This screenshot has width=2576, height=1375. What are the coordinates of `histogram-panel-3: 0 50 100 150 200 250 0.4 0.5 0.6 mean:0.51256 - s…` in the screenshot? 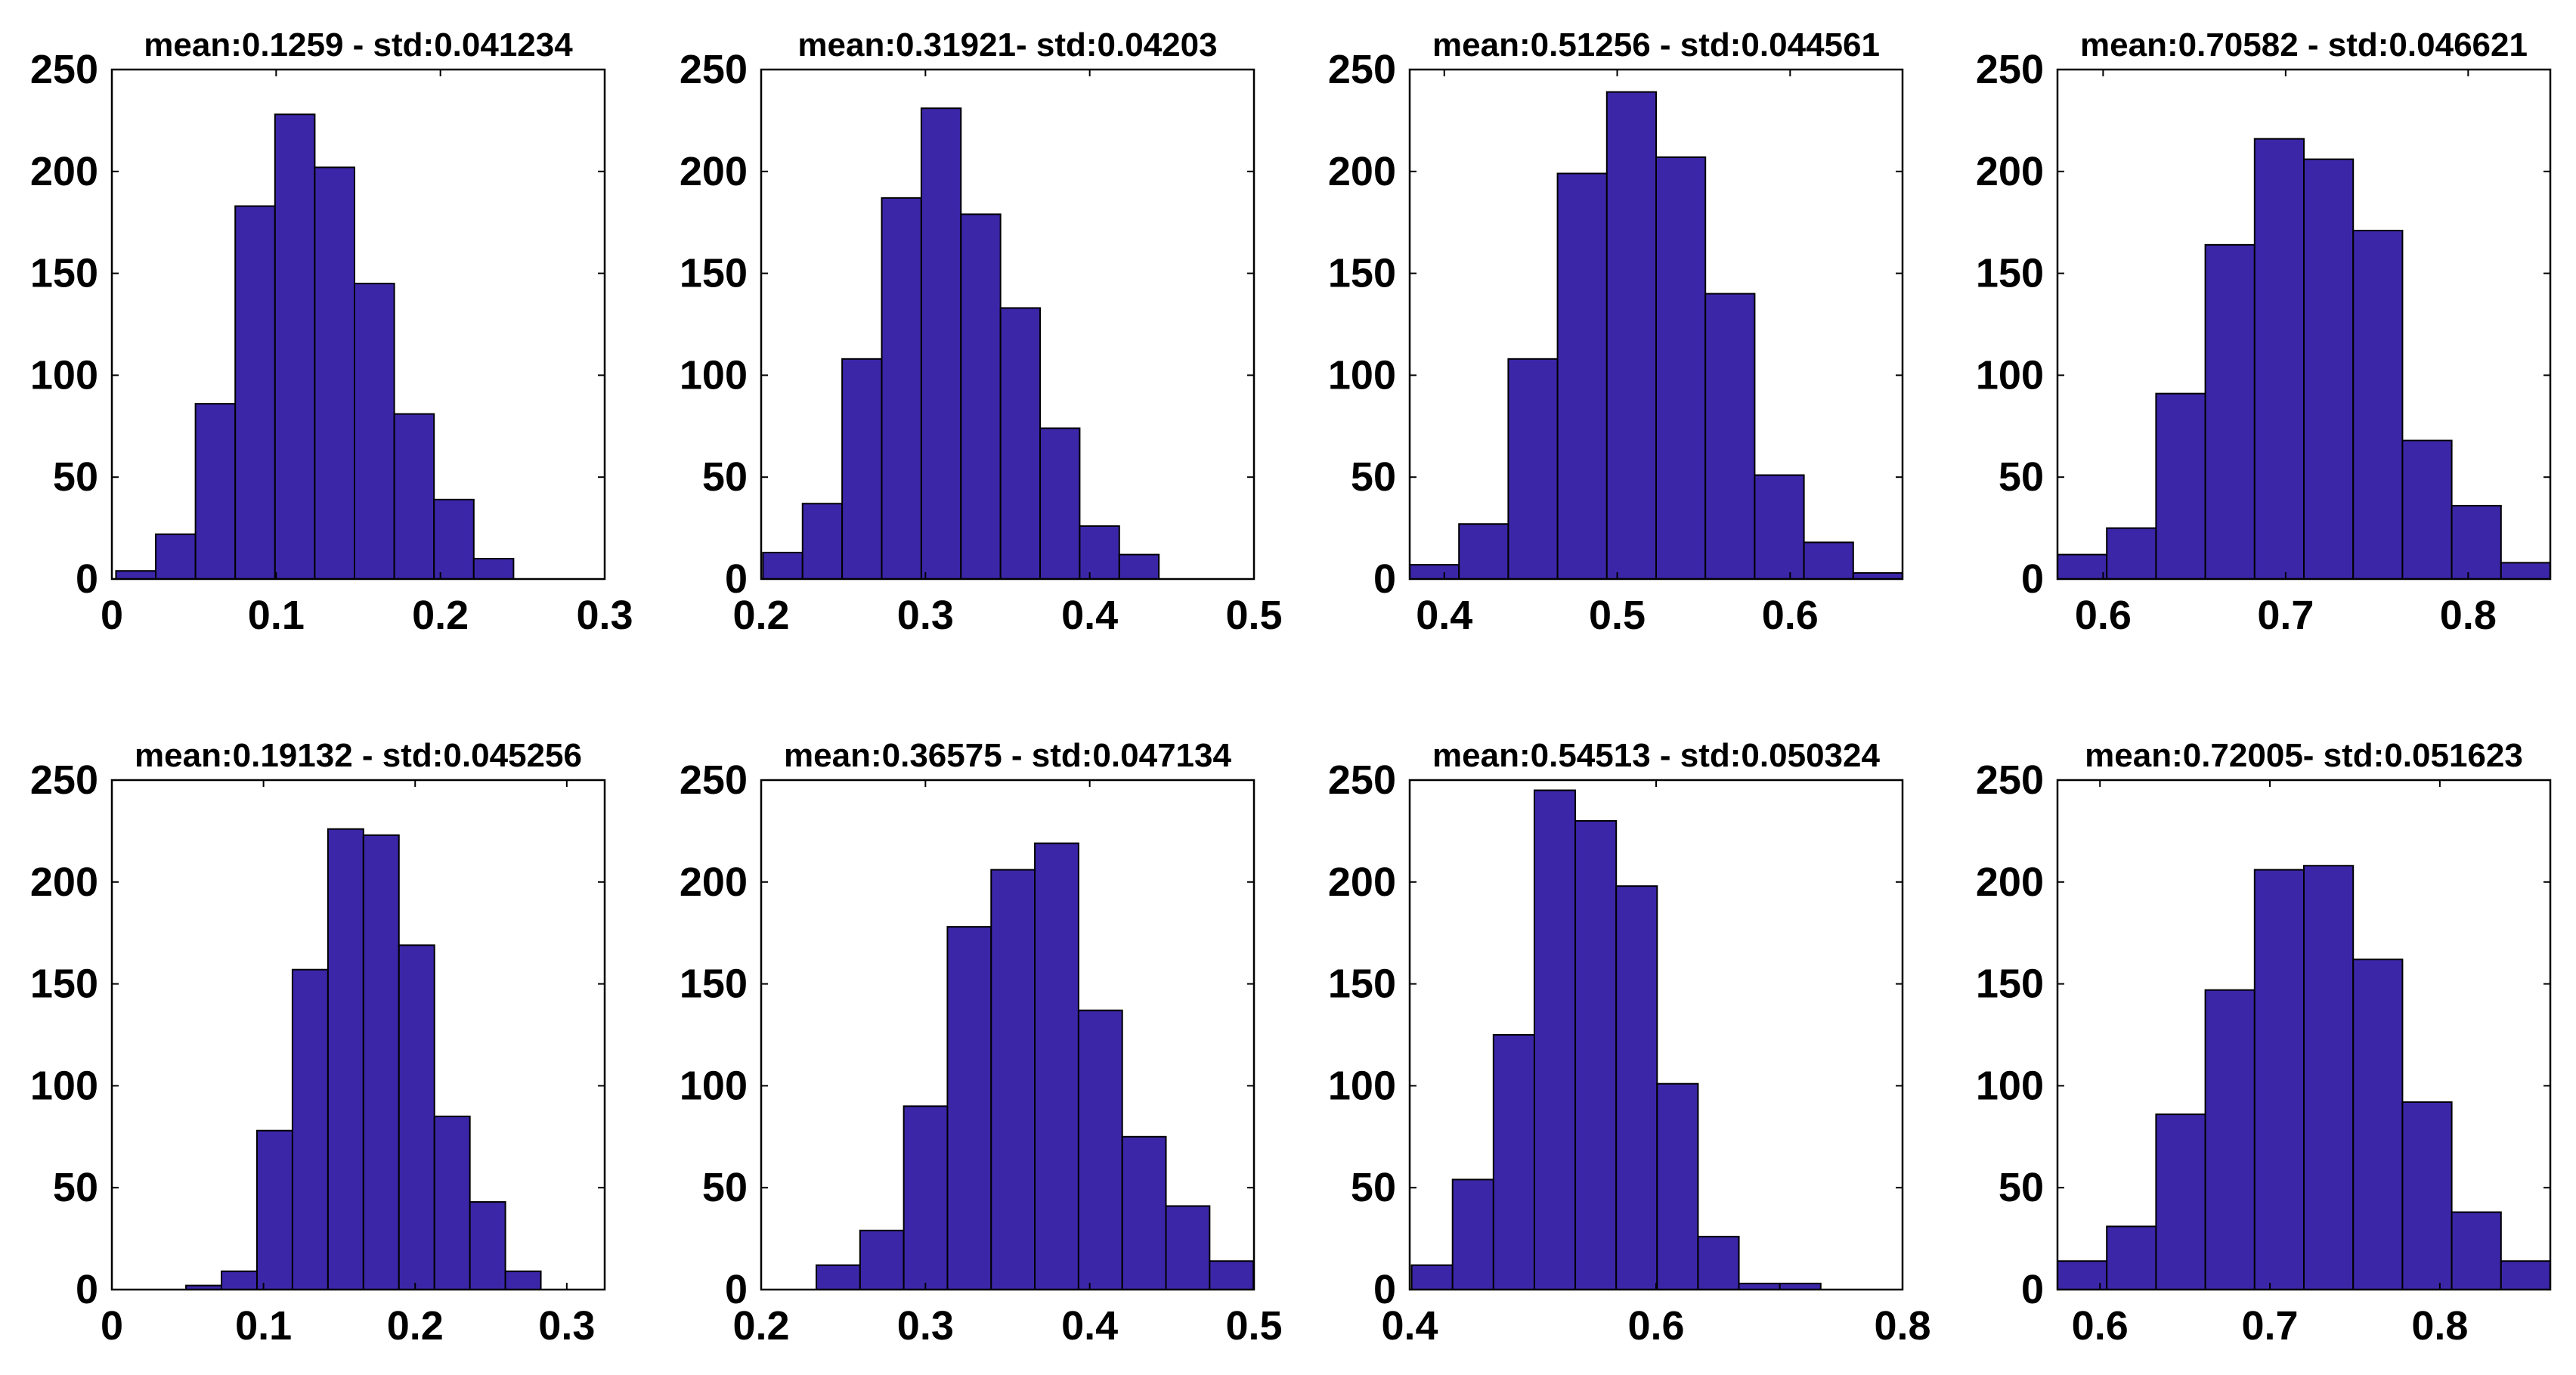 It's located at (1616, 332).